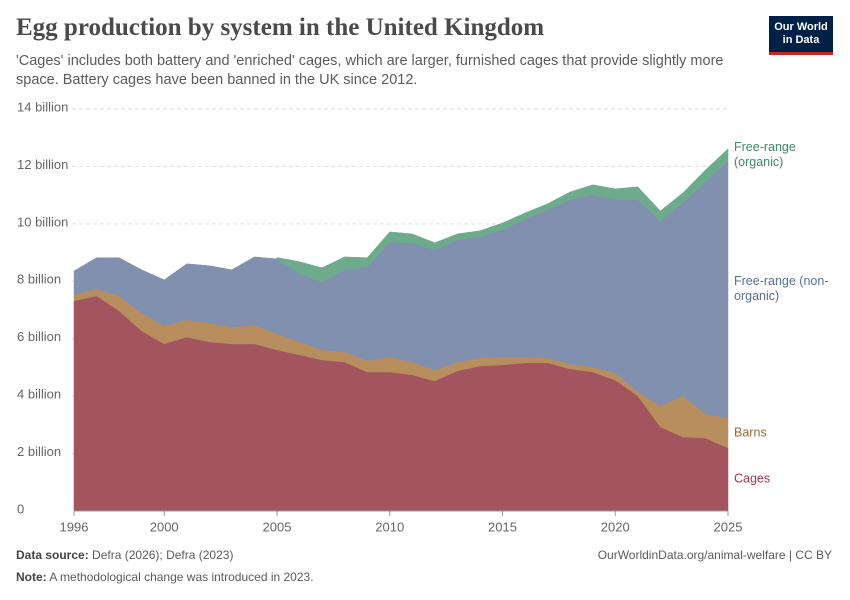 The height and width of the screenshot is (600, 850). I want to click on y-tick-label: 14 billion, so click(42, 106).